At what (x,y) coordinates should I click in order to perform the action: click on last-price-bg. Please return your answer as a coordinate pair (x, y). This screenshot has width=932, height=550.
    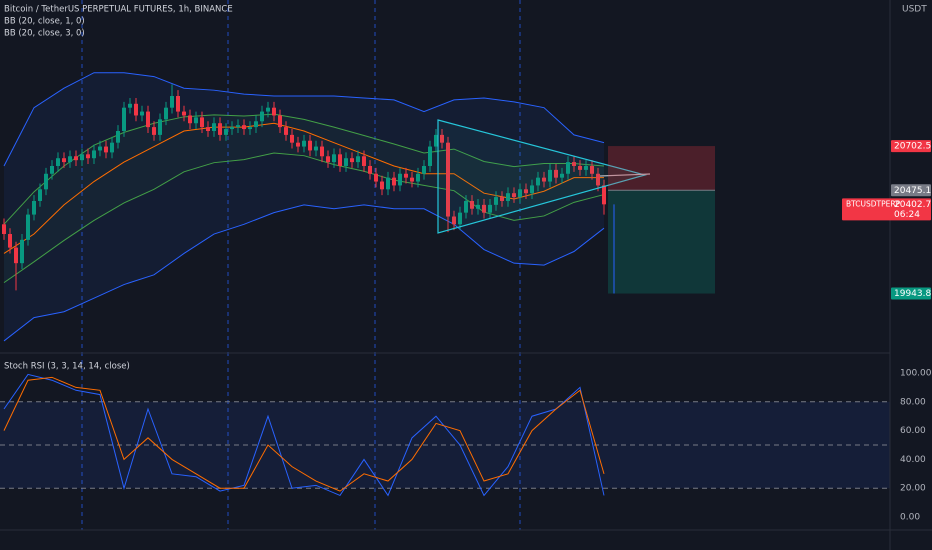
    Looking at the image, I should click on (886, 209).